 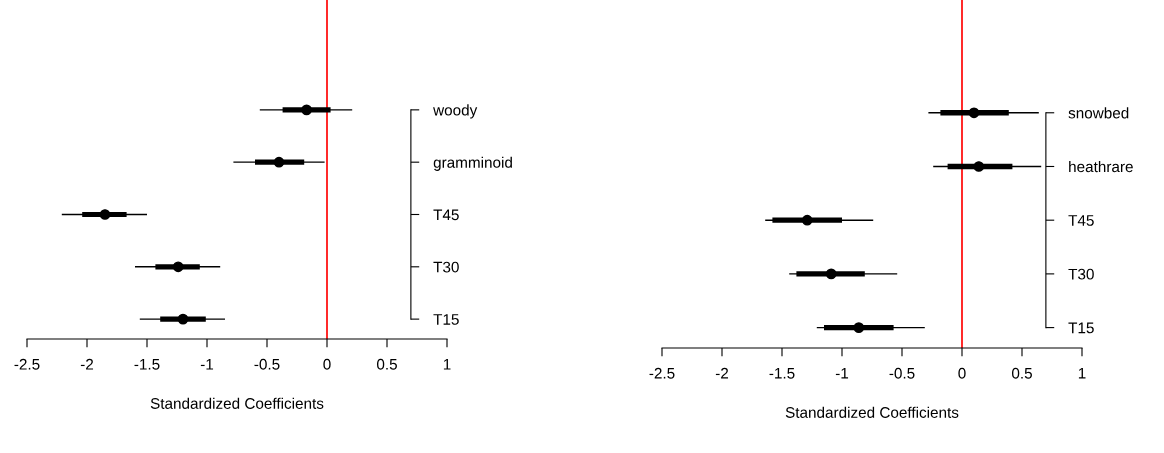 I want to click on y-tick-label: heathrare, so click(x=1101, y=166).